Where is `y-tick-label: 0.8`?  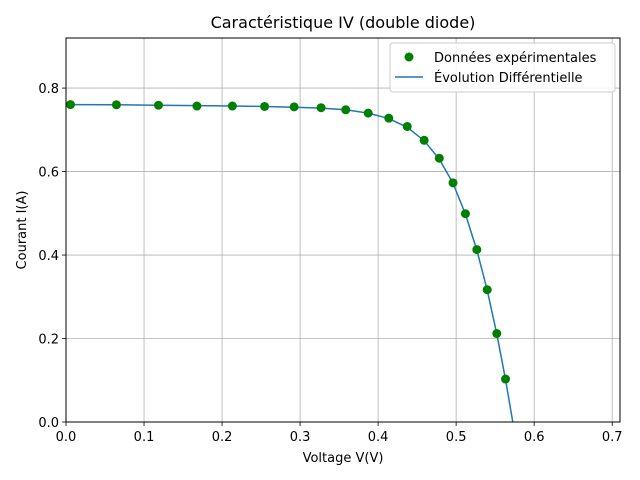
y-tick-label: 0.8 is located at coordinates (48, 89).